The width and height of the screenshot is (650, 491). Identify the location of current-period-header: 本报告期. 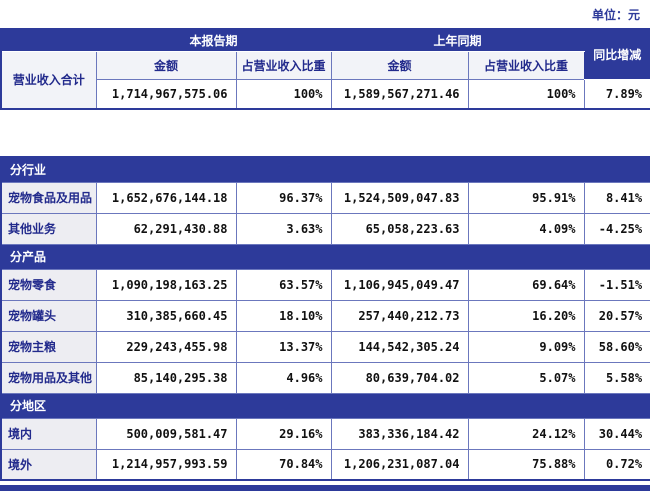
(213, 40).